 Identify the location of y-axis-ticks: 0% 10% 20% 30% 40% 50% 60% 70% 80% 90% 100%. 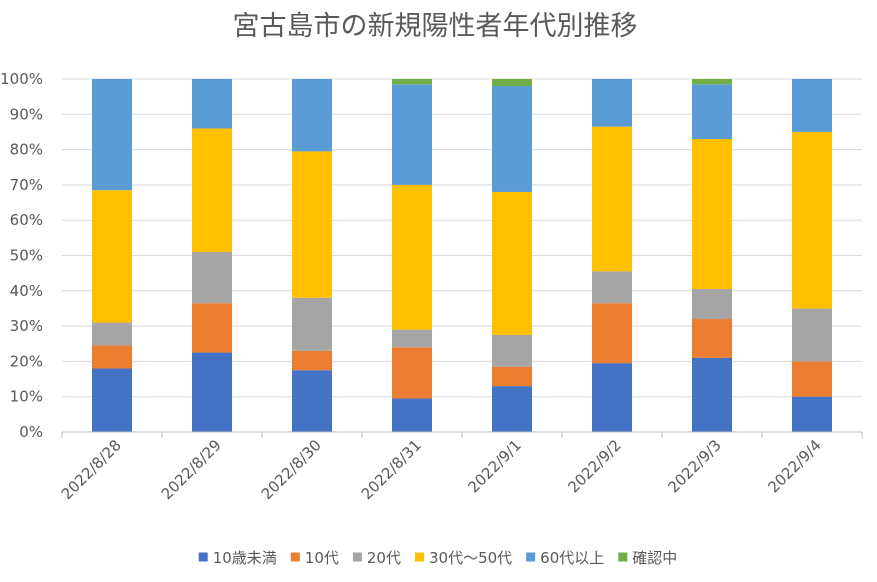
(21, 255).